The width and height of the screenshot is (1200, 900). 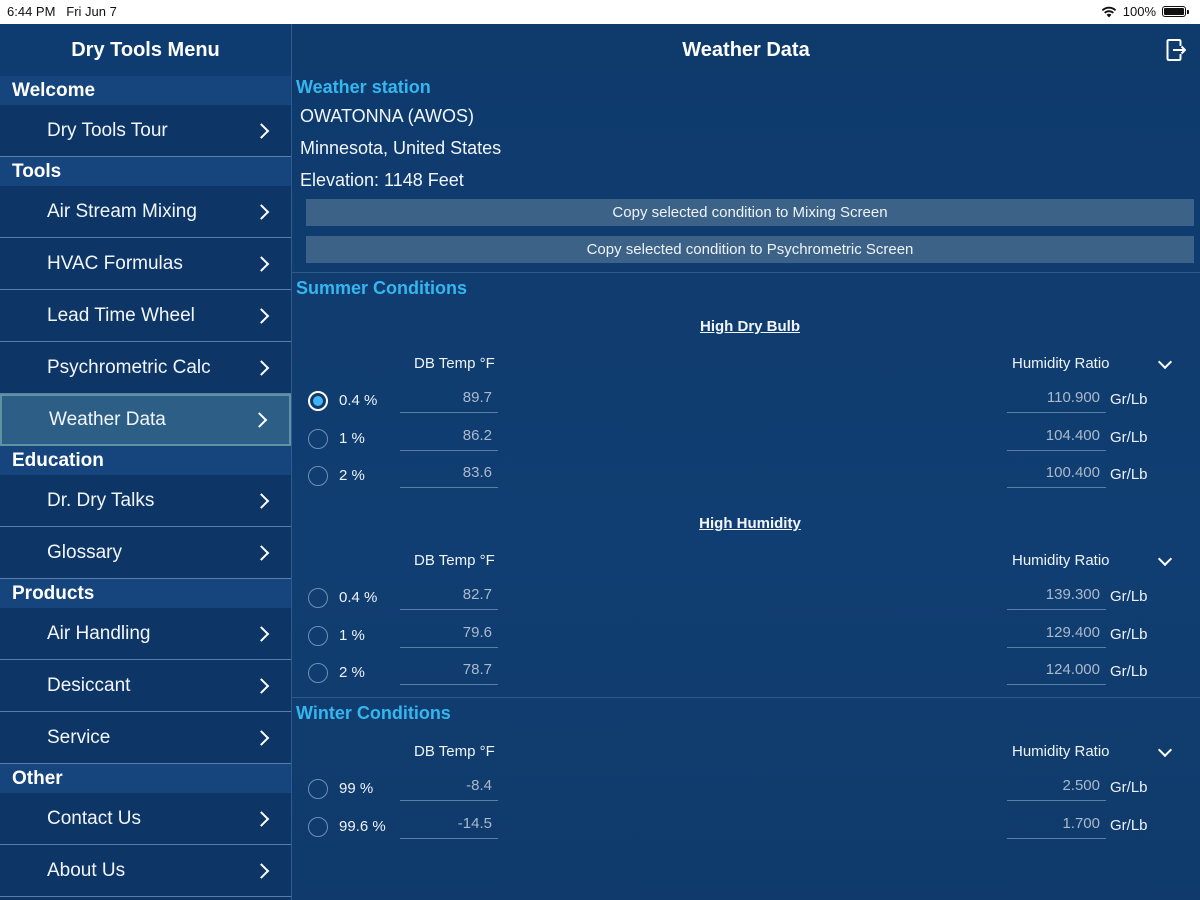 What do you see at coordinates (99, 633) in the screenshot?
I see `sidebar-item-label: Air Handling` at bounding box center [99, 633].